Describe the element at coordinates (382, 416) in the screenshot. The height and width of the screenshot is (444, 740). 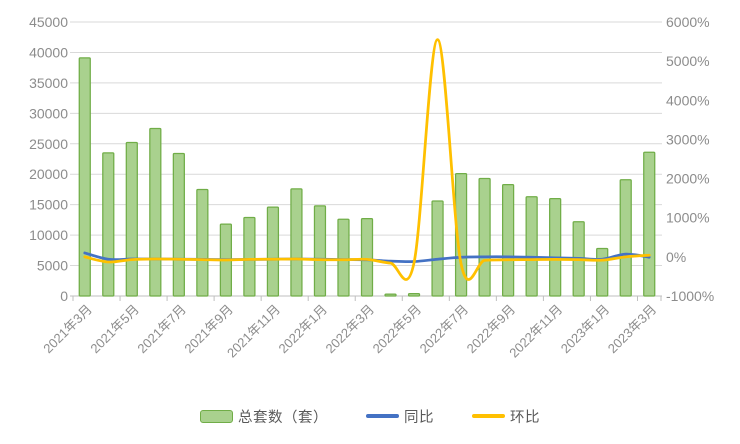
I see `yoy-line-swatch-icon` at that location.